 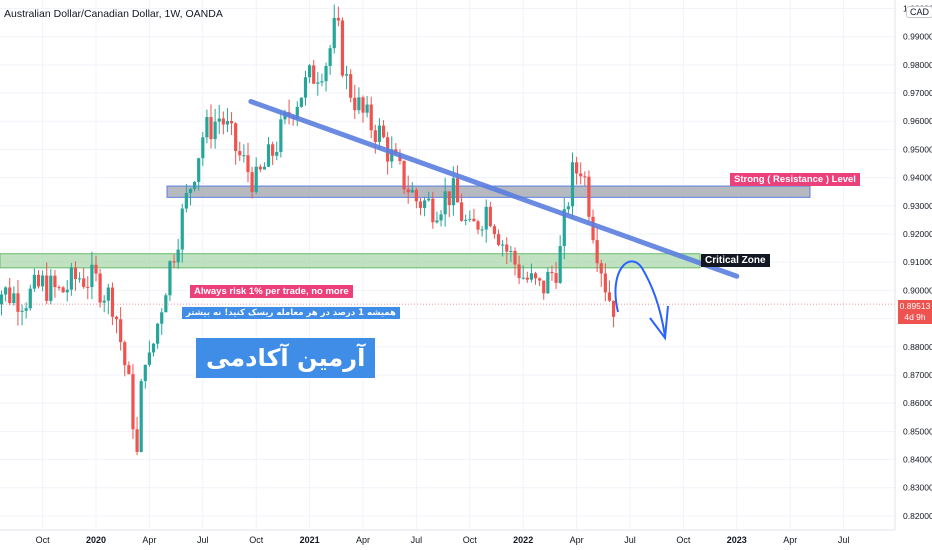 What do you see at coordinates (405, 227) in the screenshot?
I see `zones` at bounding box center [405, 227].